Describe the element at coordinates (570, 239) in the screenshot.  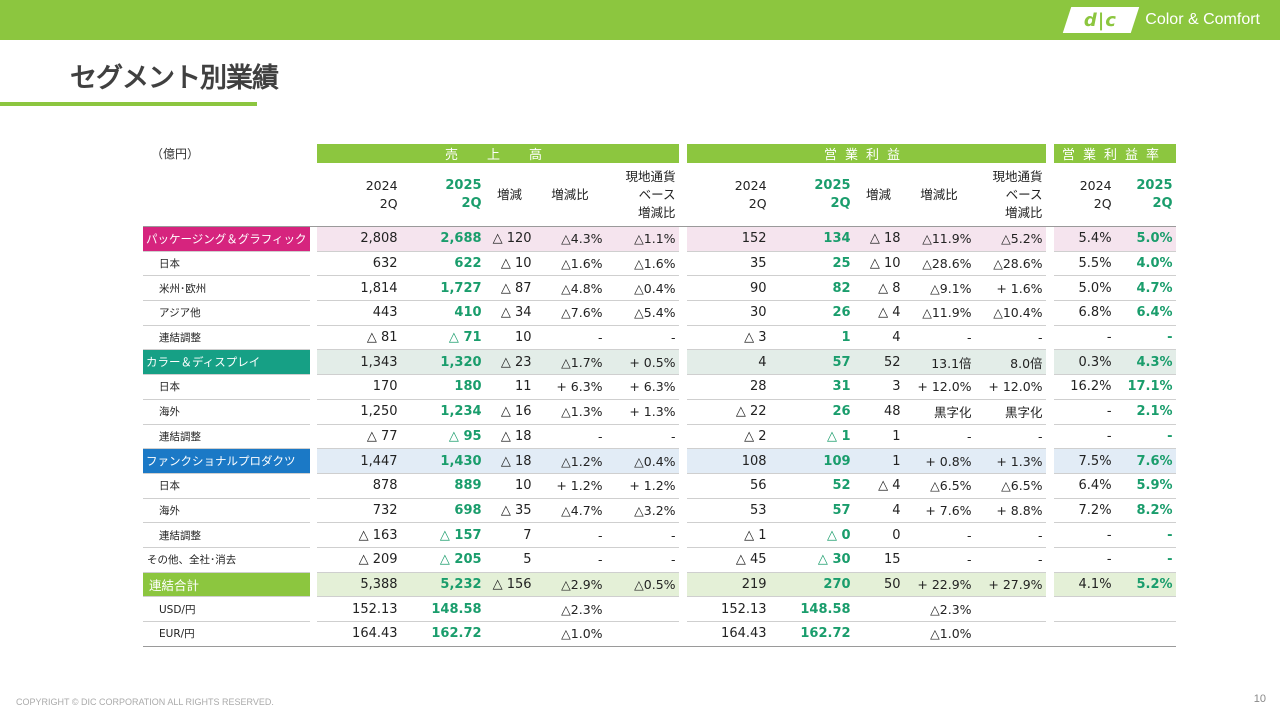
I see `table-cell: △4.3%` at that location.